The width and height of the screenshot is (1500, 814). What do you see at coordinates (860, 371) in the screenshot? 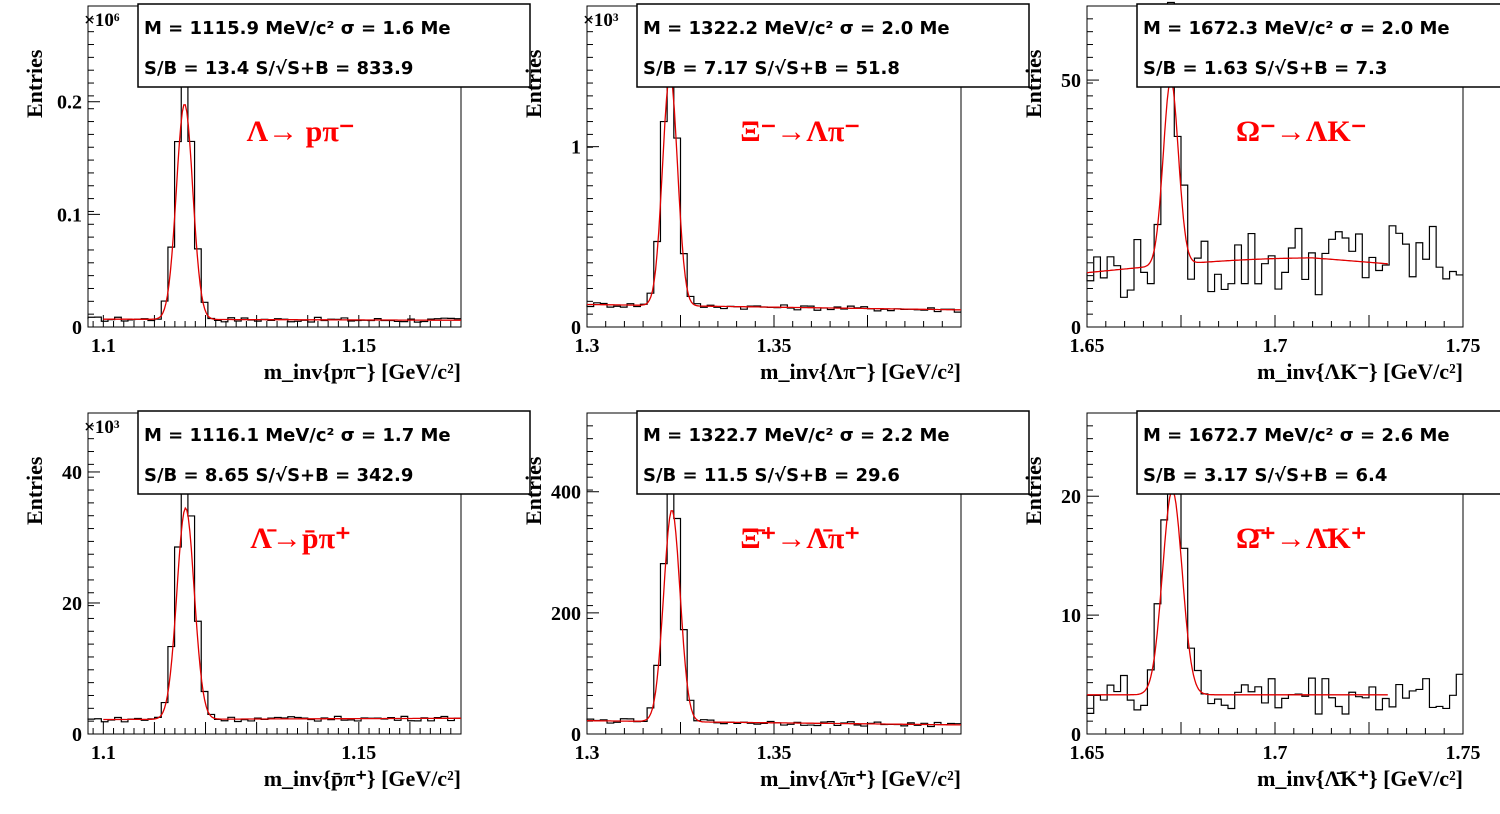
I see `x-axis-label: m_inv{Λπ⁻} [GeV/c²]` at bounding box center [860, 371].